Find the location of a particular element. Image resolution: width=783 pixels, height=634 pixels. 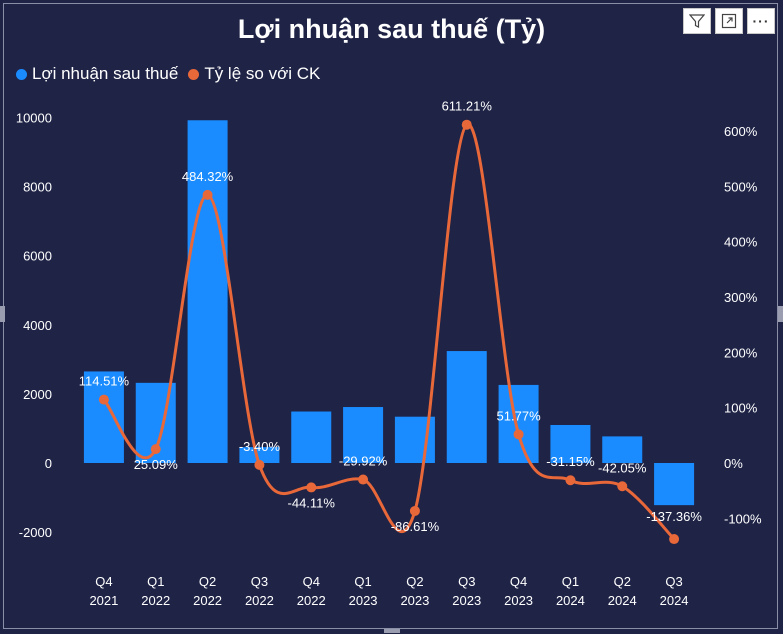

legend-item-ratio: Tỷ lệ so với CK is located at coordinates (254, 74).